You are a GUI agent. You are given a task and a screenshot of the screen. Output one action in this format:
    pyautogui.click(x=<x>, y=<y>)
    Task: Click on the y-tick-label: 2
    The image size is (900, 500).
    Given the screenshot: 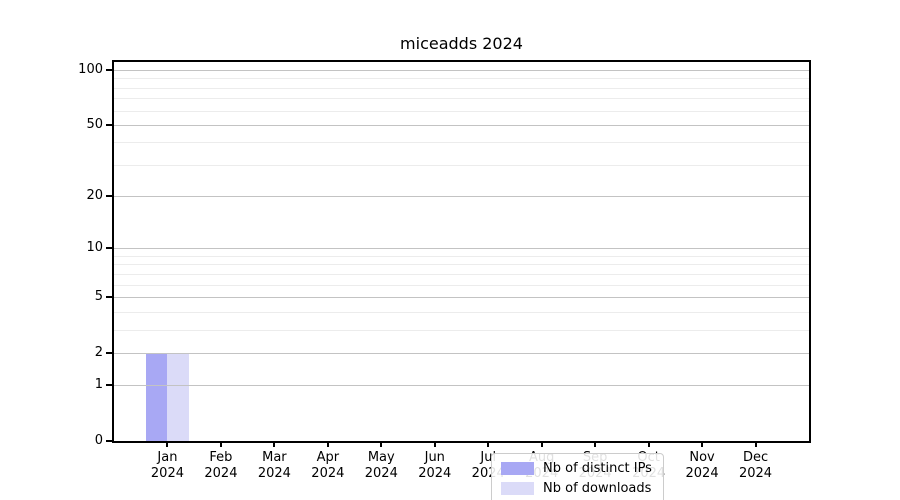 What is the action you would take?
    pyautogui.click(x=98, y=352)
    